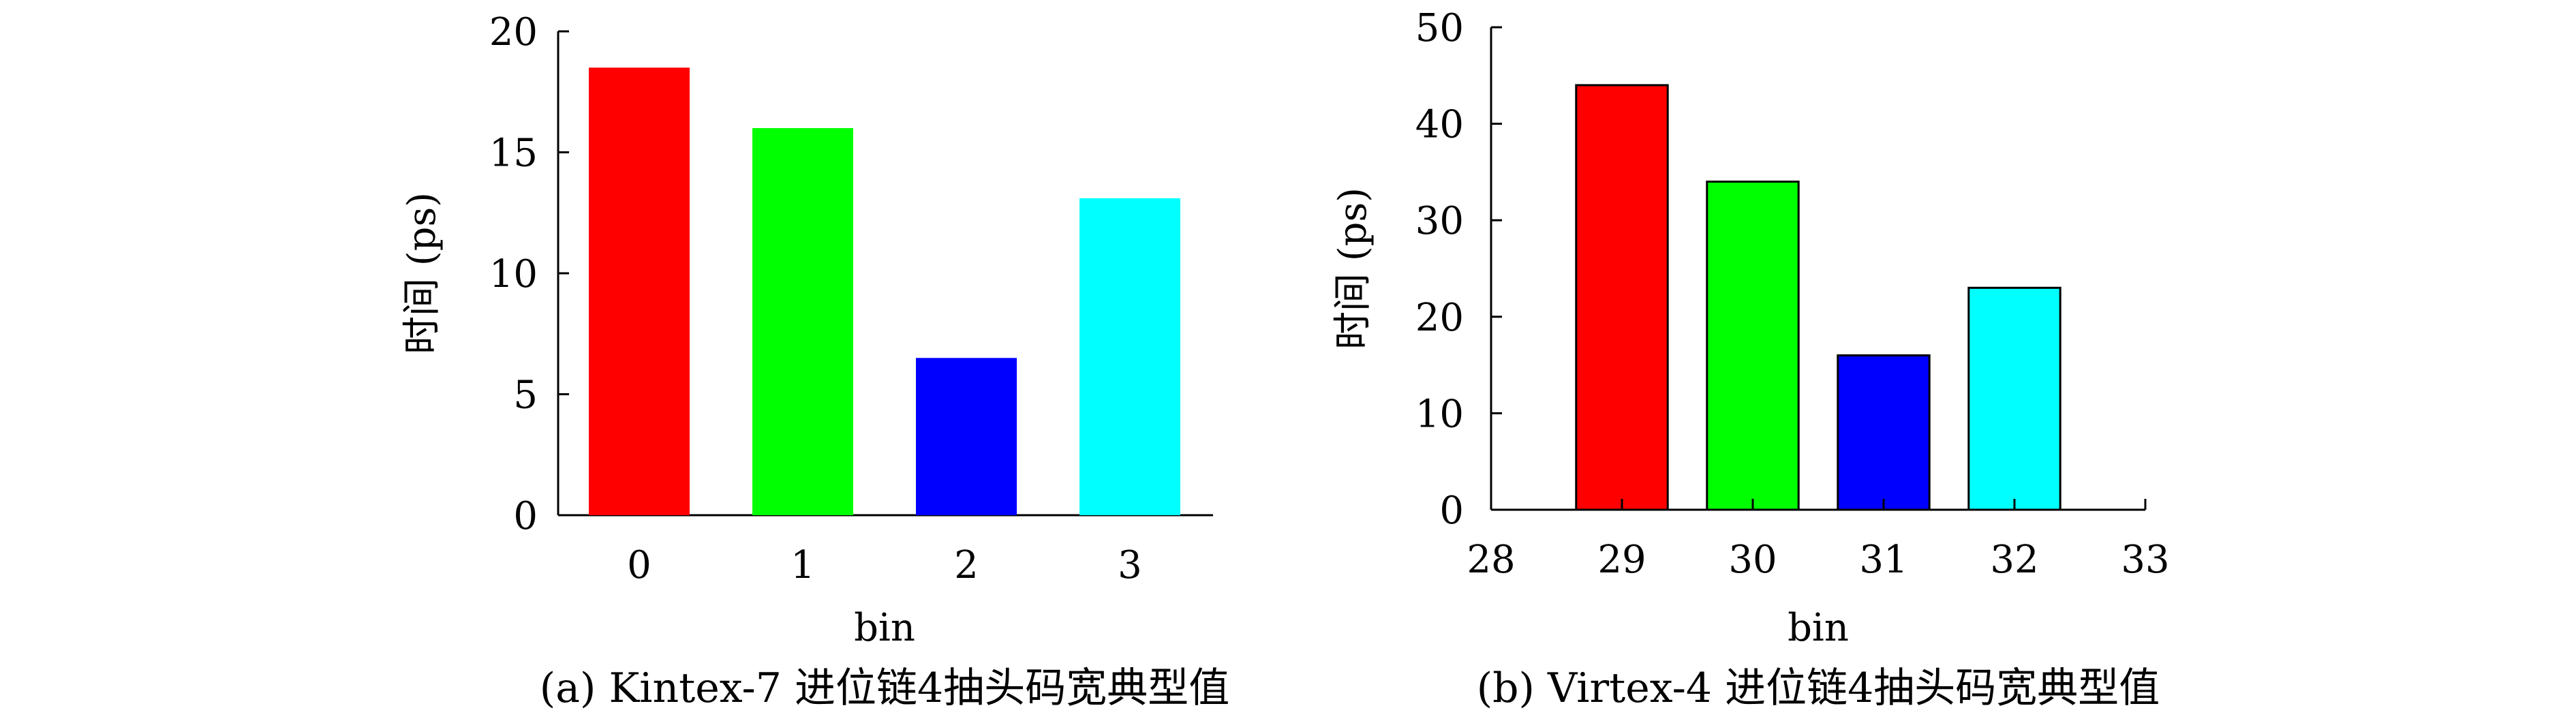 The width and height of the screenshot is (2576, 721). Describe the element at coordinates (2145, 560) in the screenshot. I see `chart-b-x-tick-label: 33` at that location.